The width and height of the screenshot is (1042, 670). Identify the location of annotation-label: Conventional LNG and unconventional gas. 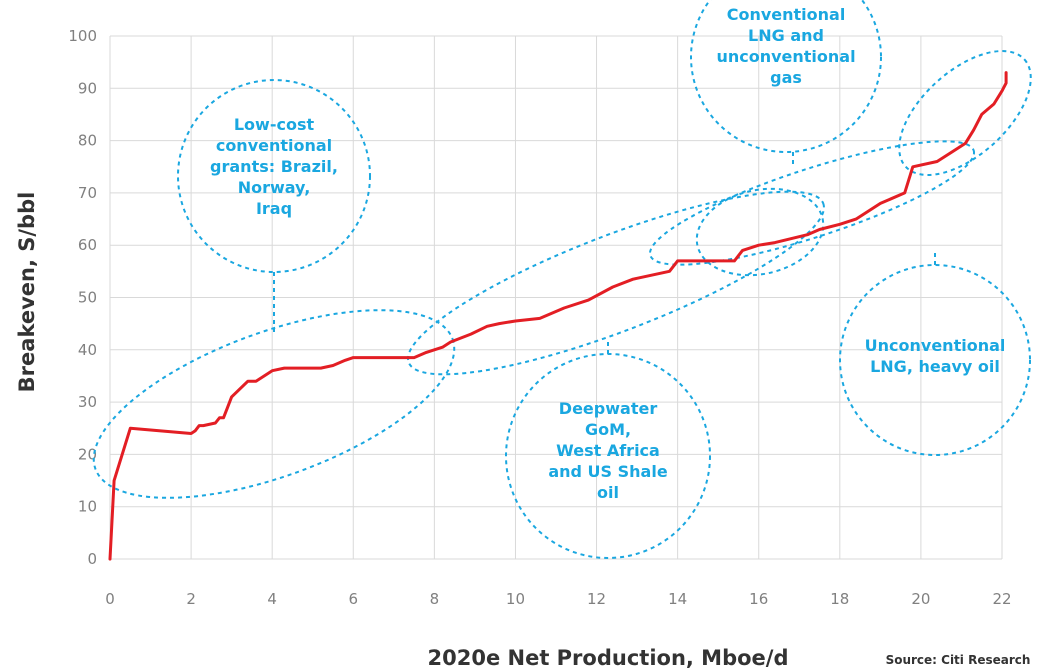
(785, 46).